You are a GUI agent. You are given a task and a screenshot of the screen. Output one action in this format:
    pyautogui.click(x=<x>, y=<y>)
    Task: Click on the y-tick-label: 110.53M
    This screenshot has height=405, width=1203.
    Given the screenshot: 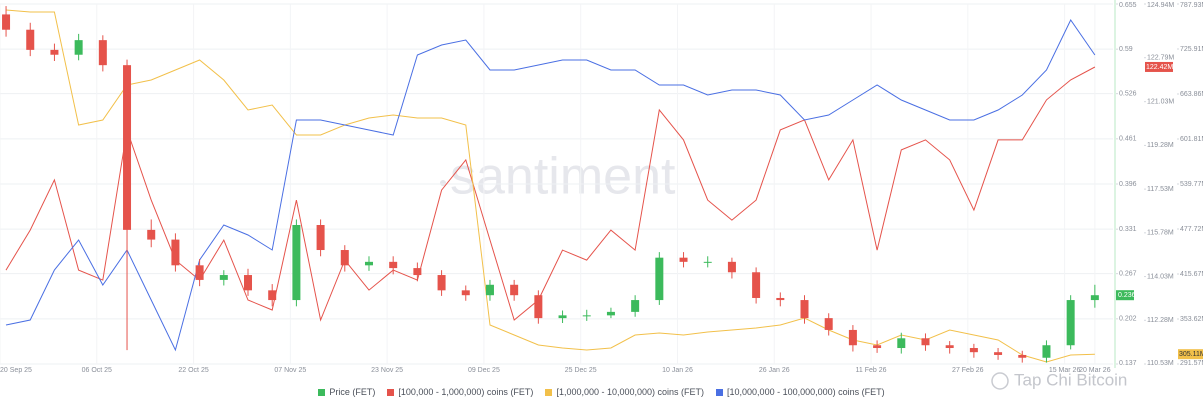 What is the action you would take?
    pyautogui.click(x=1160, y=363)
    